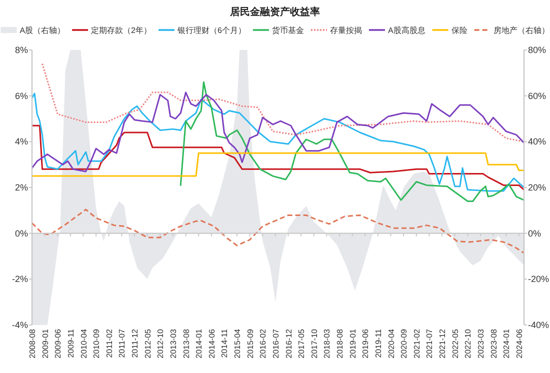 The width and height of the screenshot is (550, 373). I want to click on x-tick-label: 2015-04, so click(237, 343).